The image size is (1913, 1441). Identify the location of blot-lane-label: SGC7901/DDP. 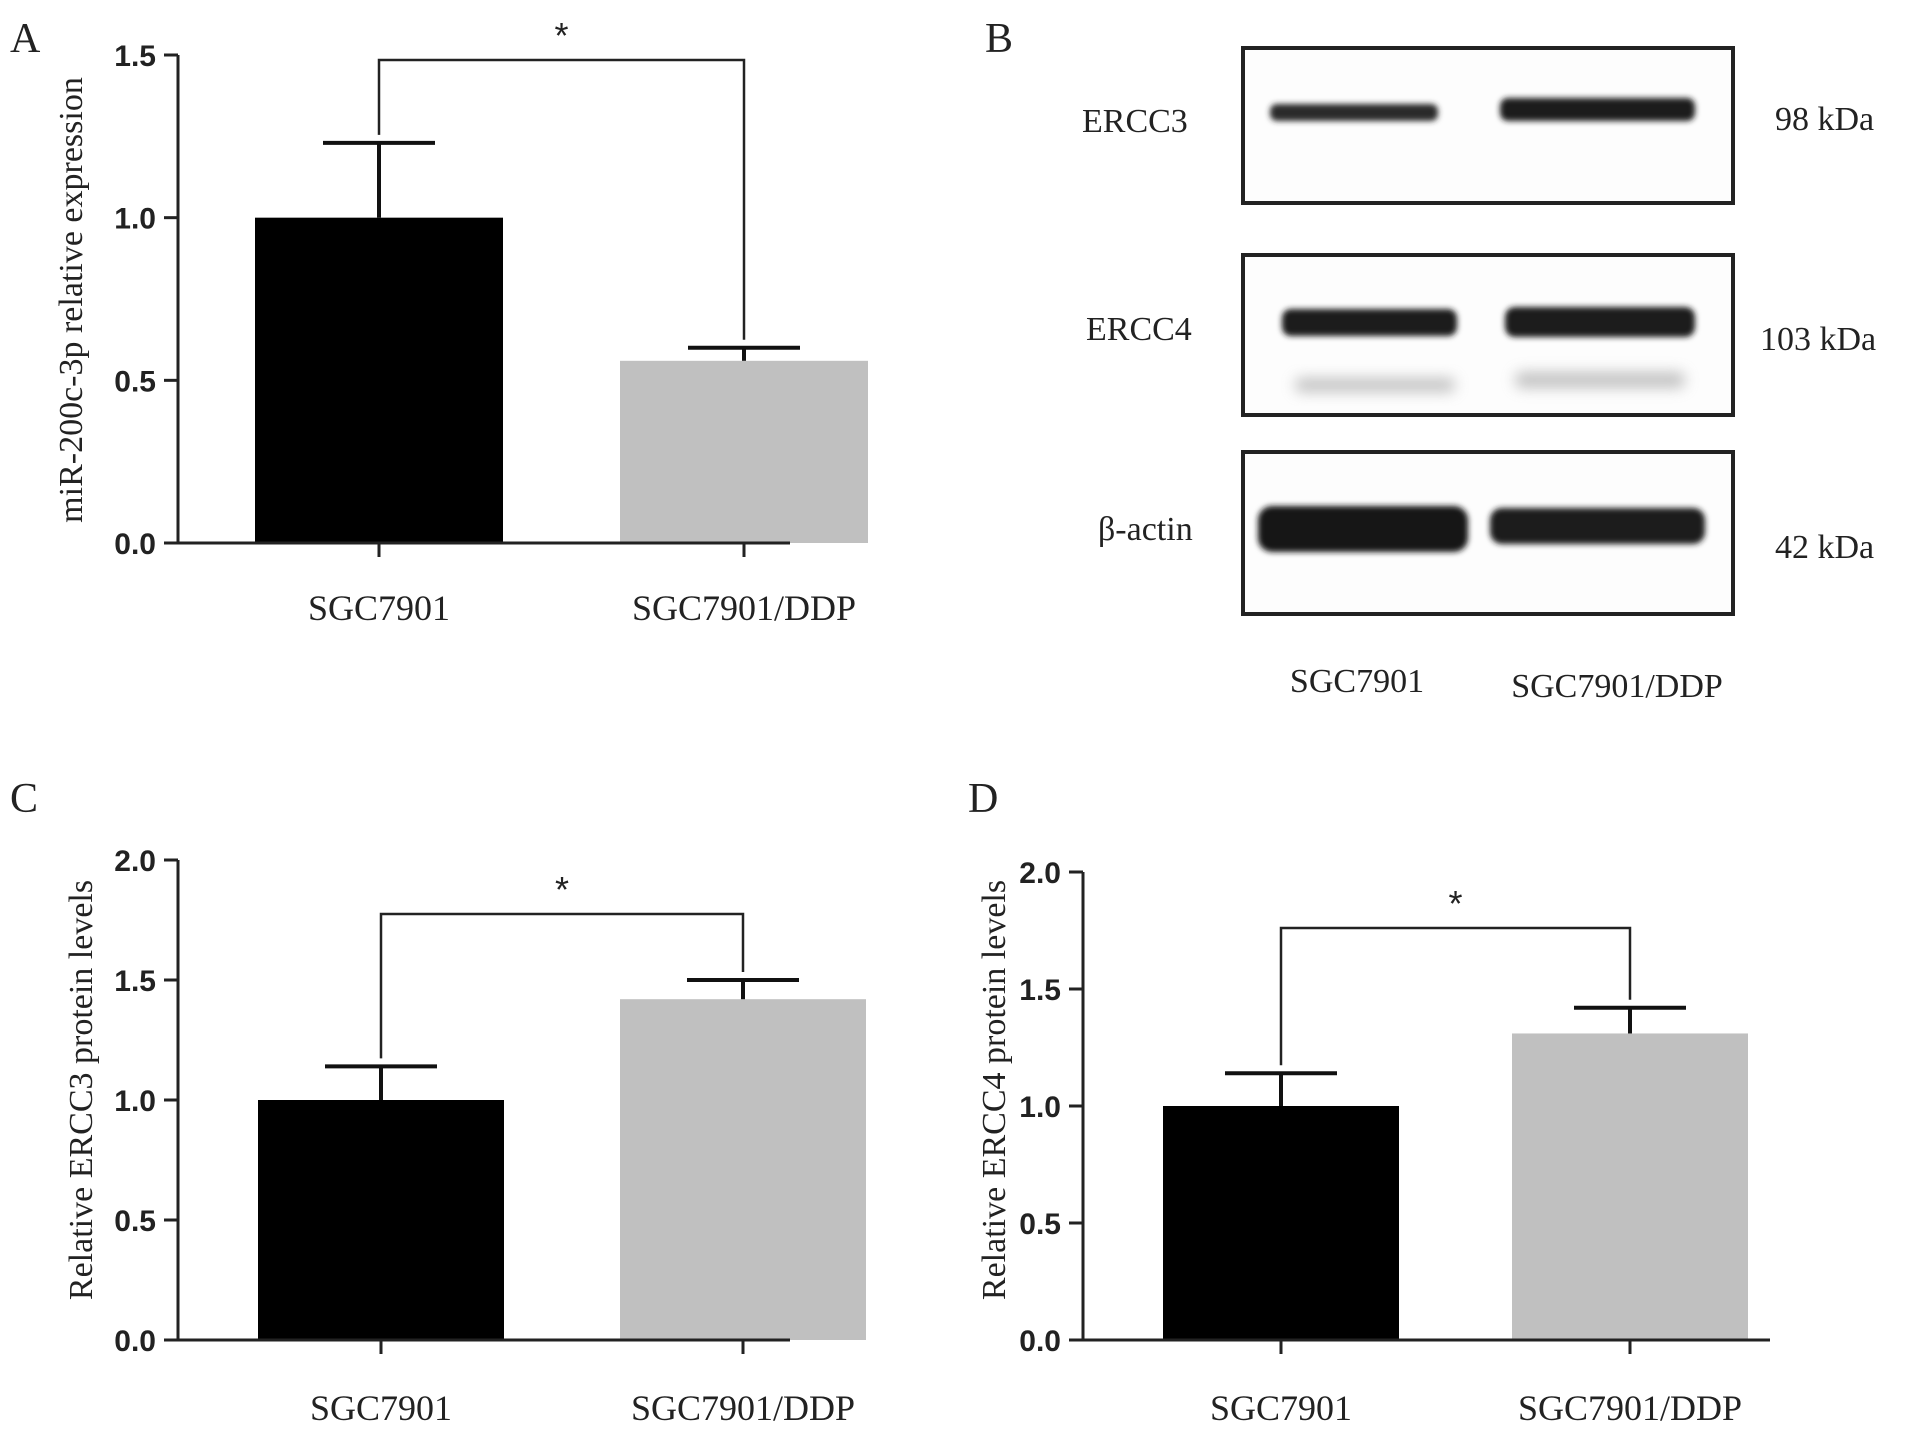
(1617, 686).